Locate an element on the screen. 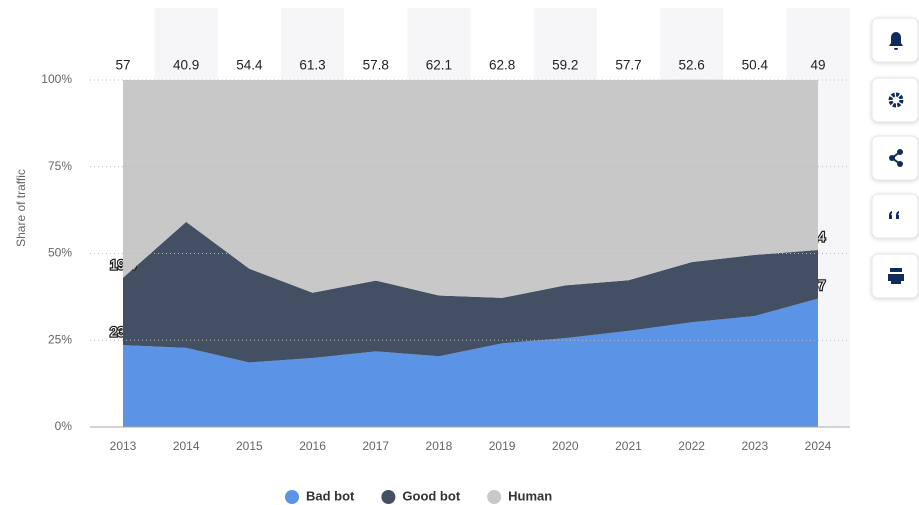  data-label: 57.8 is located at coordinates (376, 65).